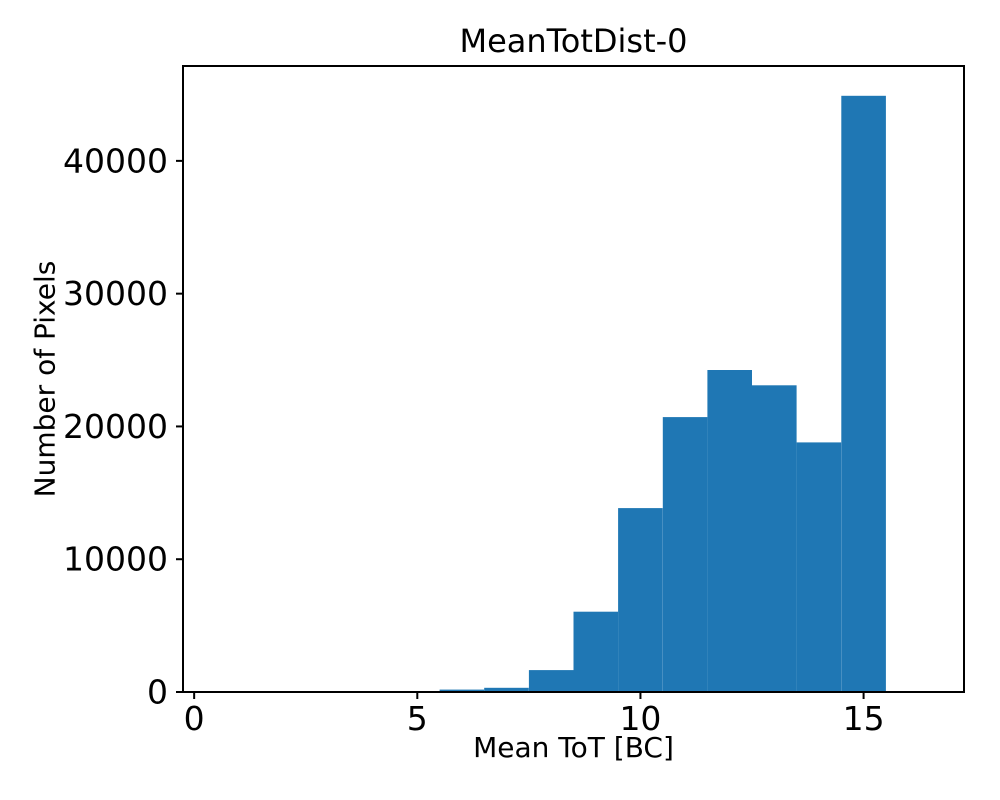  What do you see at coordinates (573, 747) in the screenshot?
I see `x-axis-label: Mean ToT [BC]` at bounding box center [573, 747].